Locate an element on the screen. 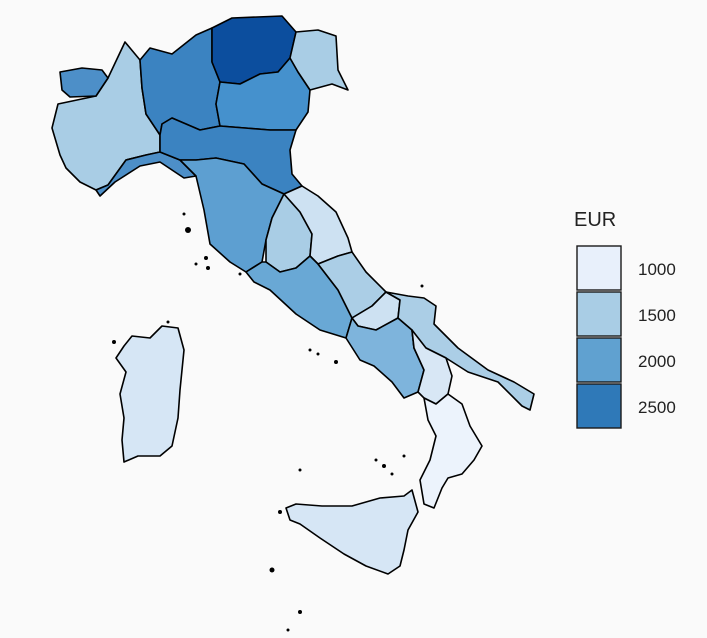 The image size is (707, 638). region-calabria is located at coordinates (451, 451).